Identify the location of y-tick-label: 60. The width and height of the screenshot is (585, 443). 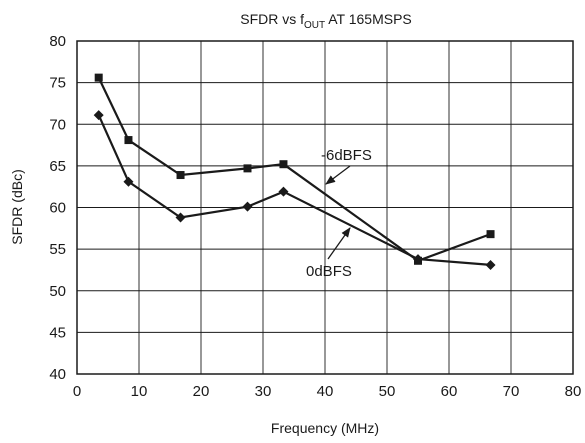
(57, 208).